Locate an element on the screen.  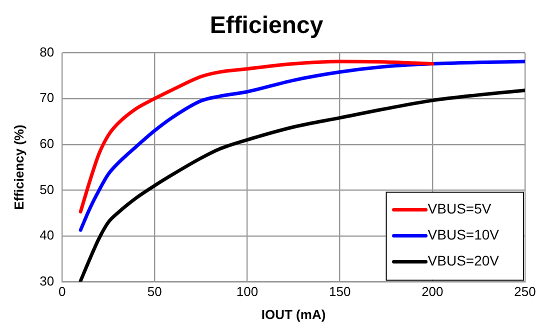
y-tick-label: 40 is located at coordinates (47, 235).